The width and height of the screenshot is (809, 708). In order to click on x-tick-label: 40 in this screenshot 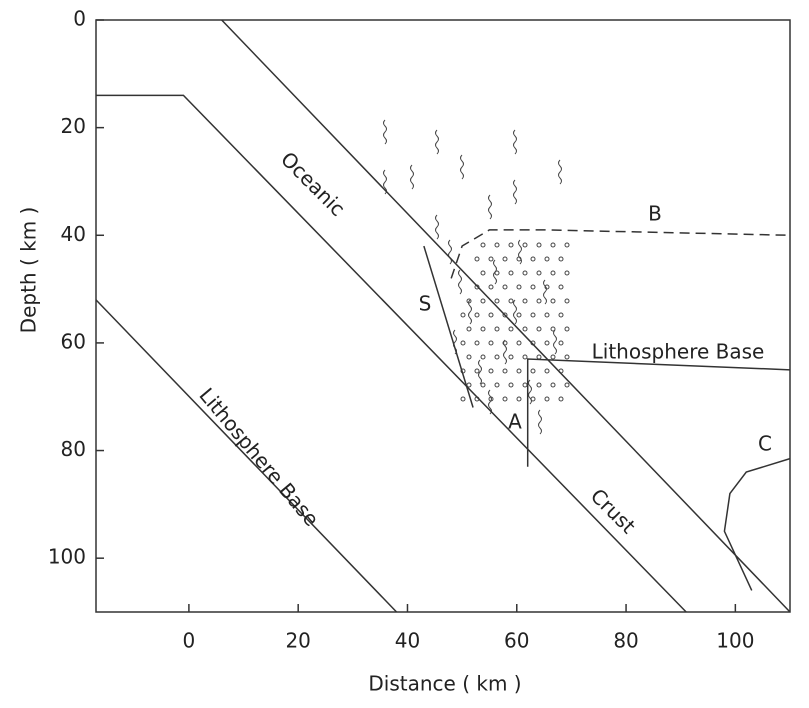, I will do `click(407, 641)`.